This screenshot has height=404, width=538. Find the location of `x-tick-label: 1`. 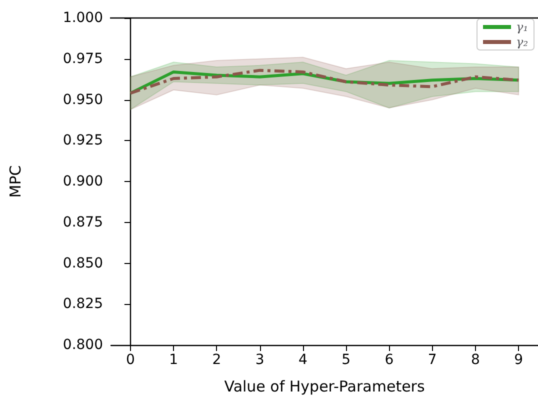

x-tick-label: 1 is located at coordinates (173, 360).